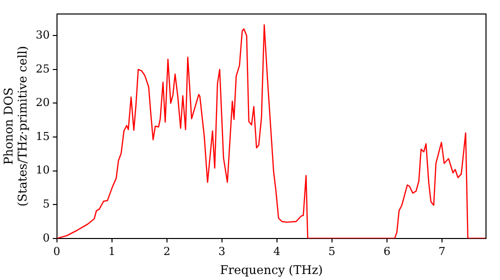 This screenshot has height=280, width=500. Describe the element at coordinates (43, 170) in the screenshot. I see `y-tick-label: 10` at that location.